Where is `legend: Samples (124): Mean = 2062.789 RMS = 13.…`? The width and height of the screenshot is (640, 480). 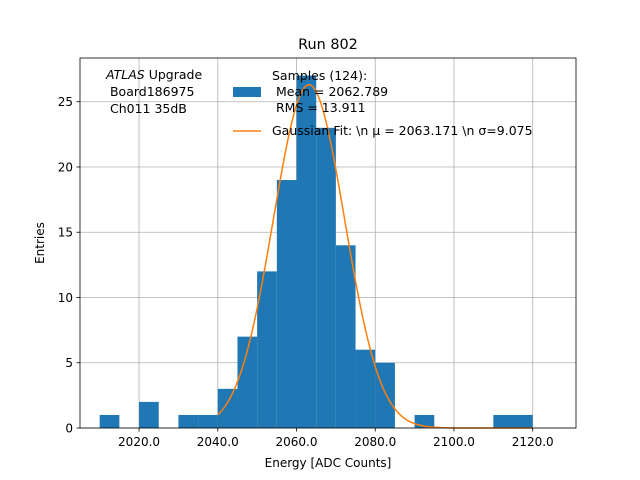
legend: Samples (124): Mean = 2062.789 RMS = 13.… is located at coordinates (383, 103).